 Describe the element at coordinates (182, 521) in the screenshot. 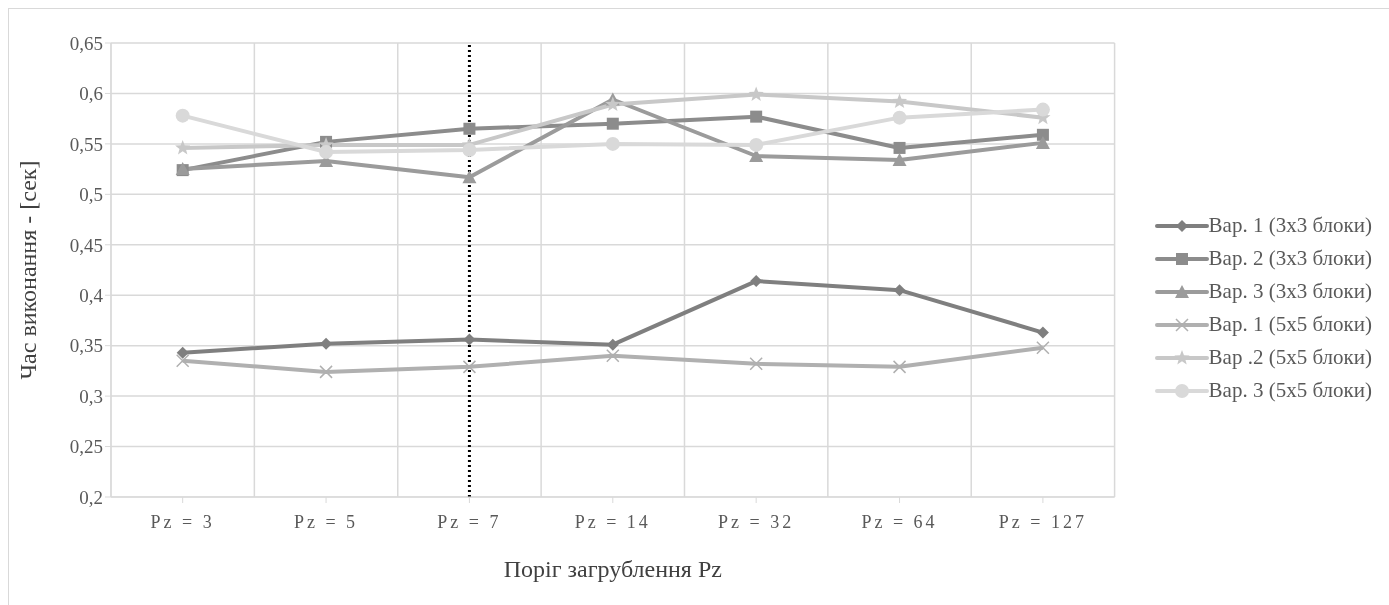

I see `x-tick-label: Pz = 3` at that location.